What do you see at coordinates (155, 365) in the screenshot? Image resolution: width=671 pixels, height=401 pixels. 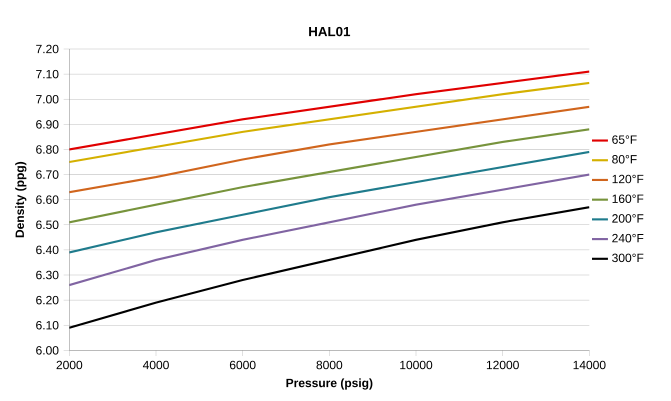 I see `x-tick-label: 4000` at bounding box center [155, 365].